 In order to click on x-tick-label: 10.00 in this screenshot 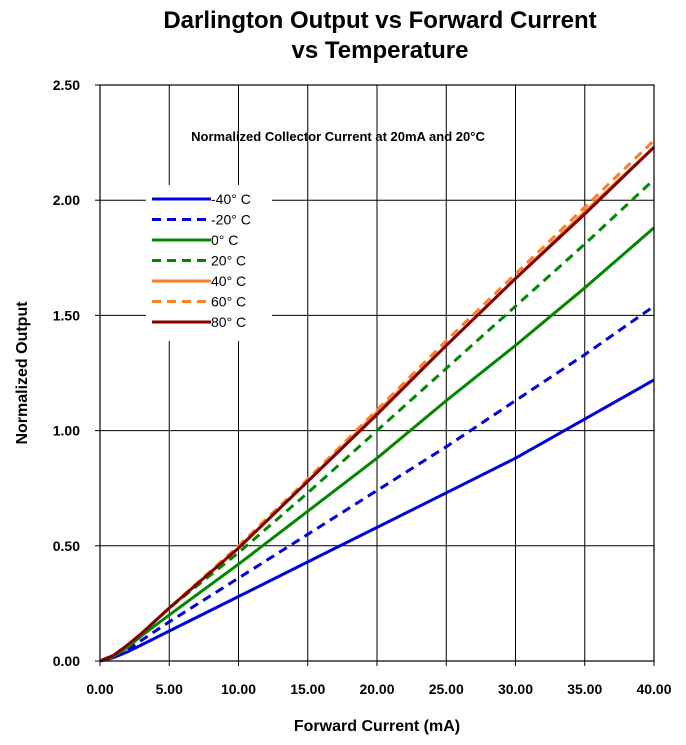, I will do `click(238, 689)`.